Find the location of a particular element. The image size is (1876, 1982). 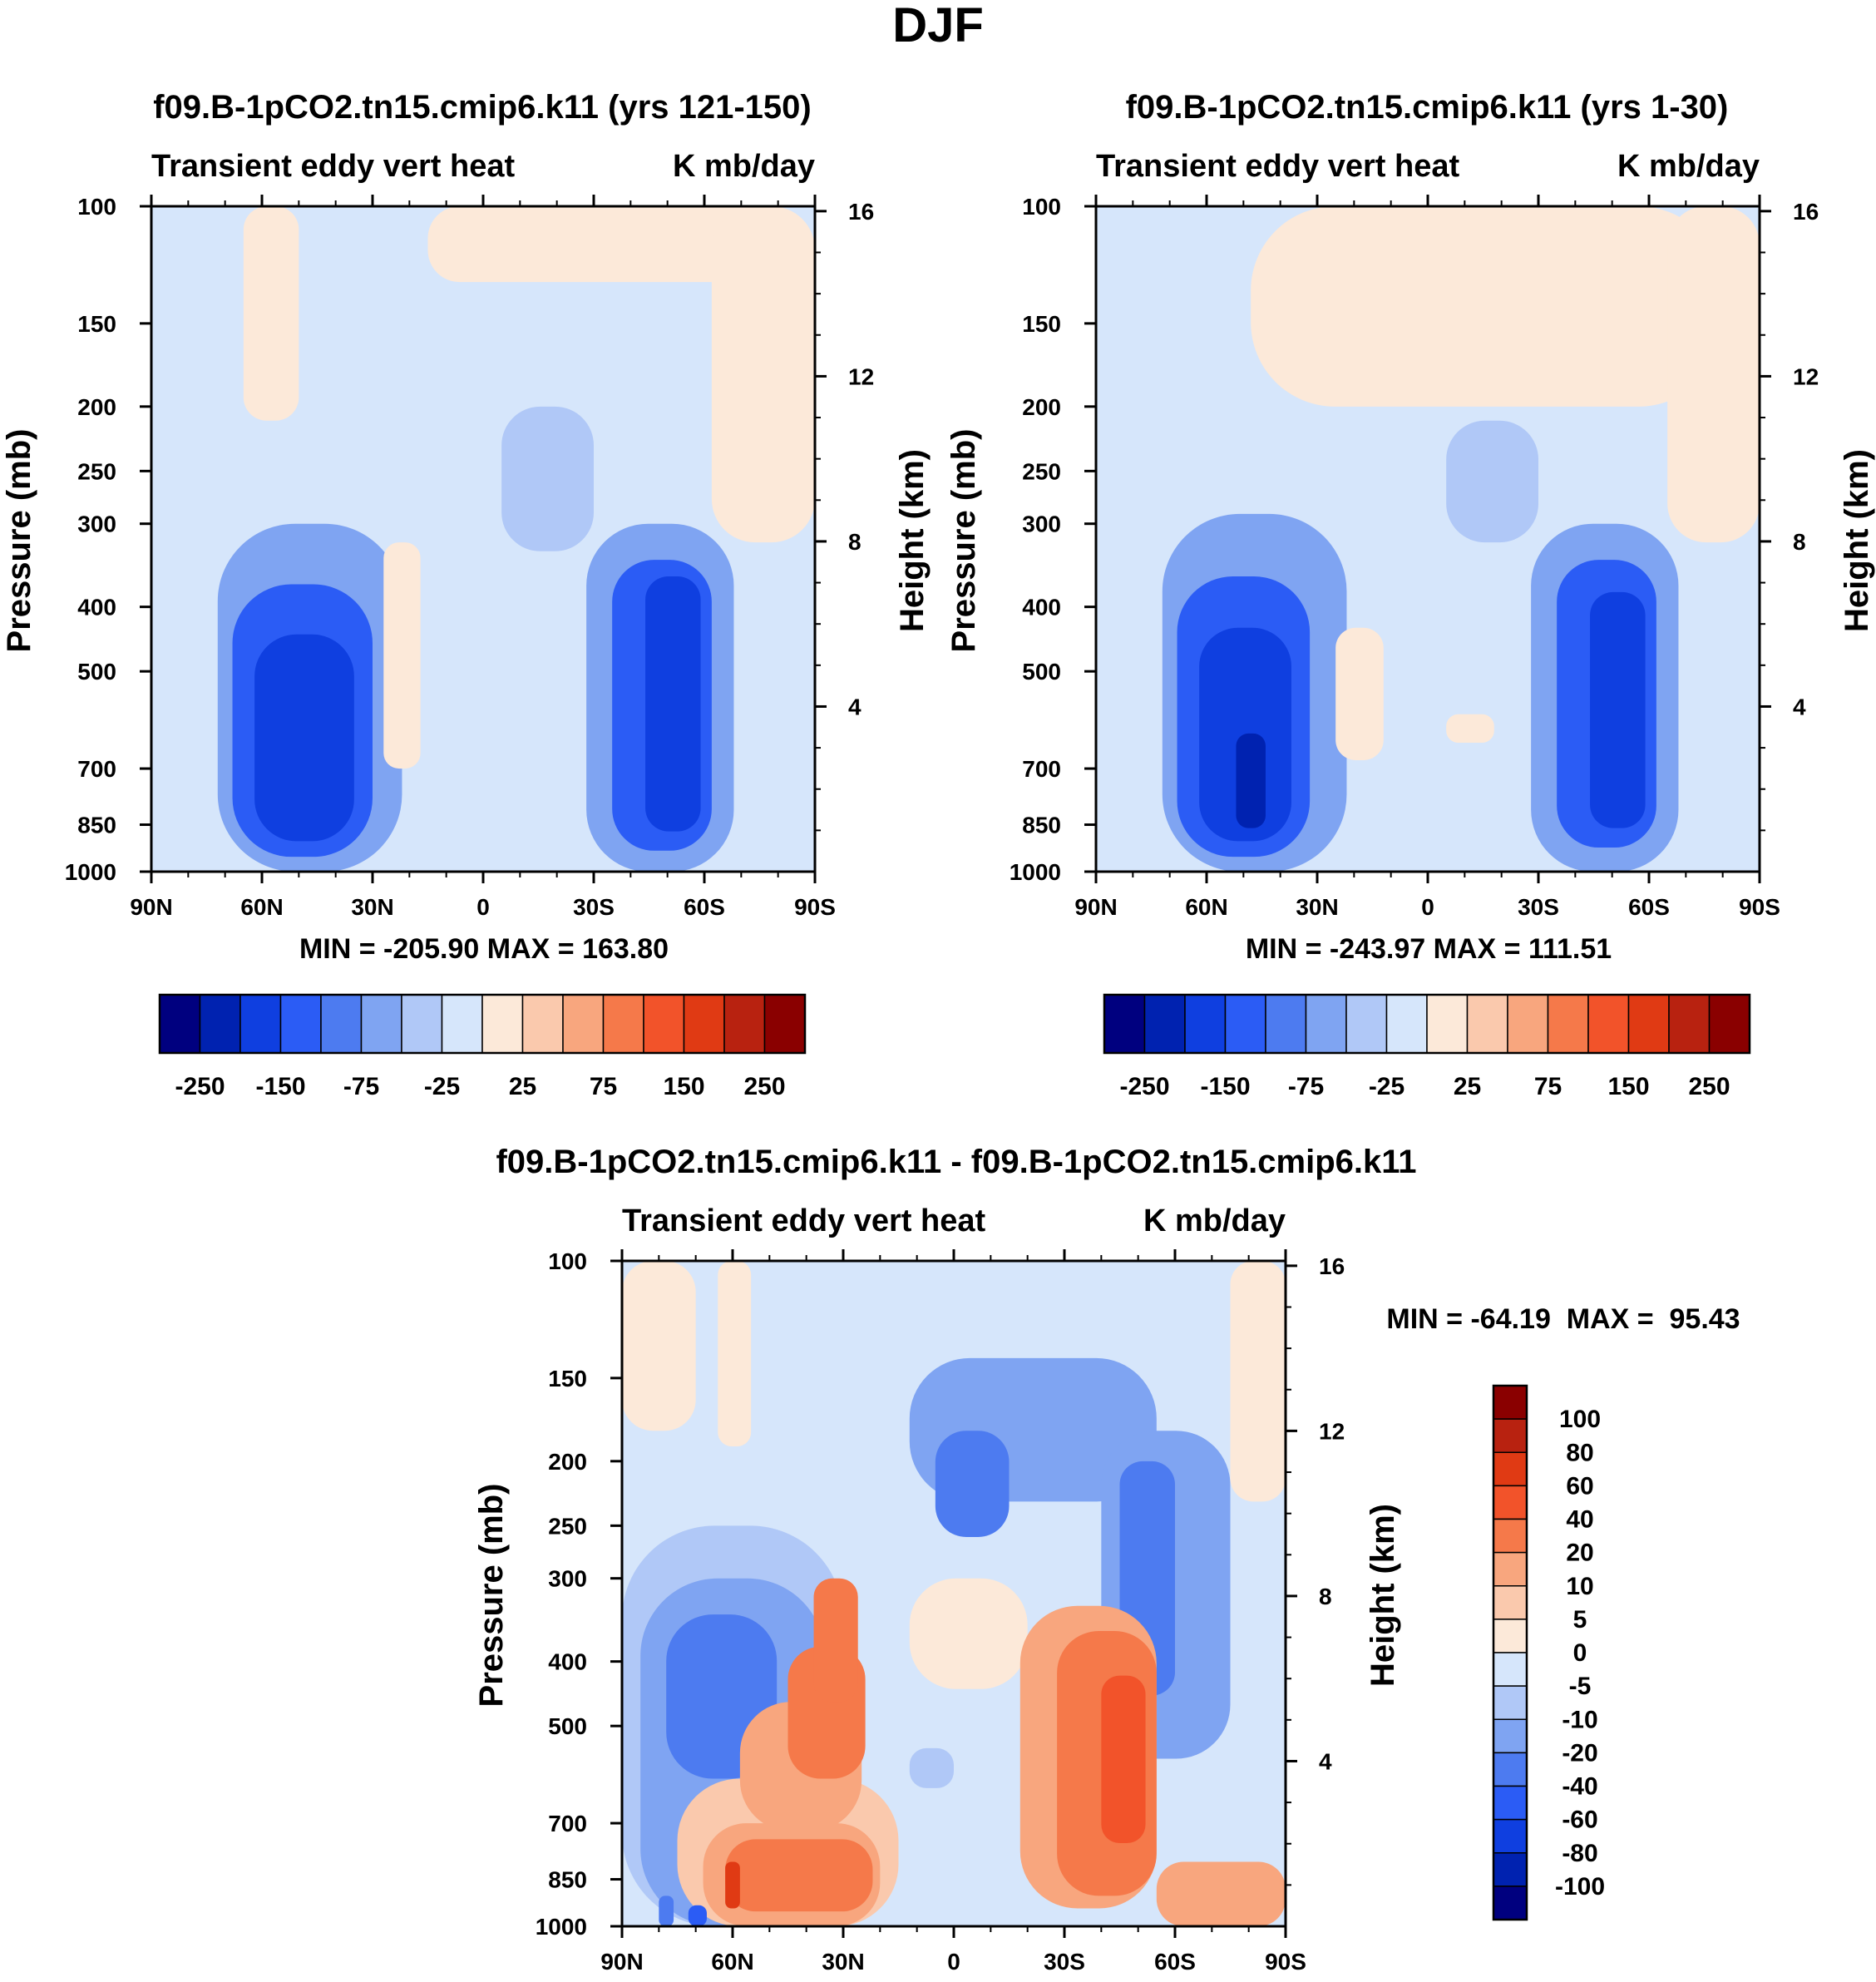

panel-diff-subtitle-right: K mb/day is located at coordinates (1214, 1221).